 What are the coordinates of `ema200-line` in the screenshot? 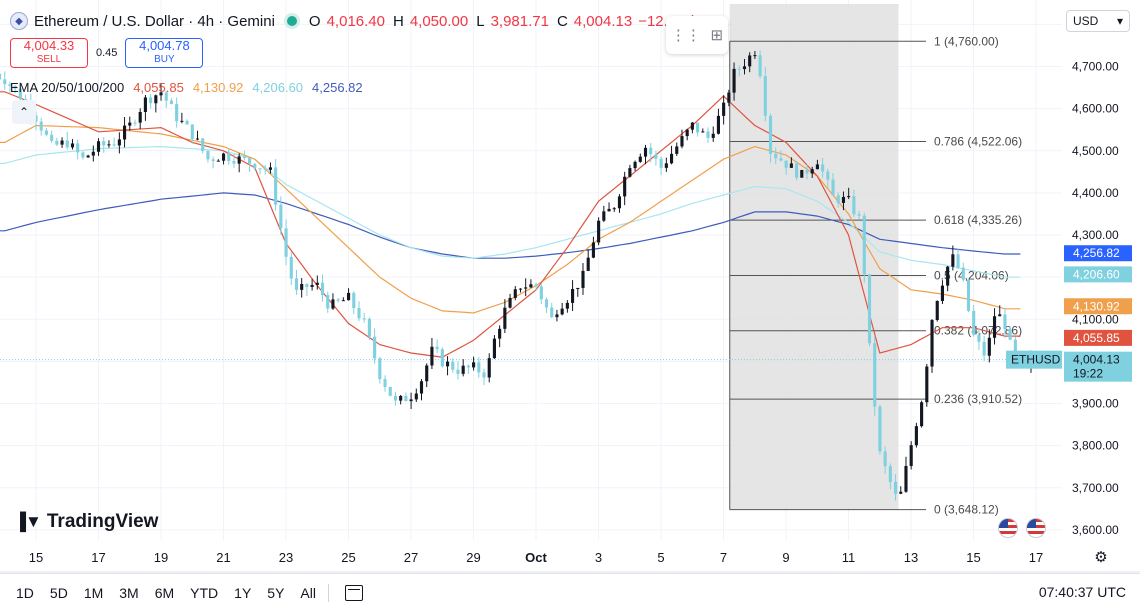 It's located at (510, 225).